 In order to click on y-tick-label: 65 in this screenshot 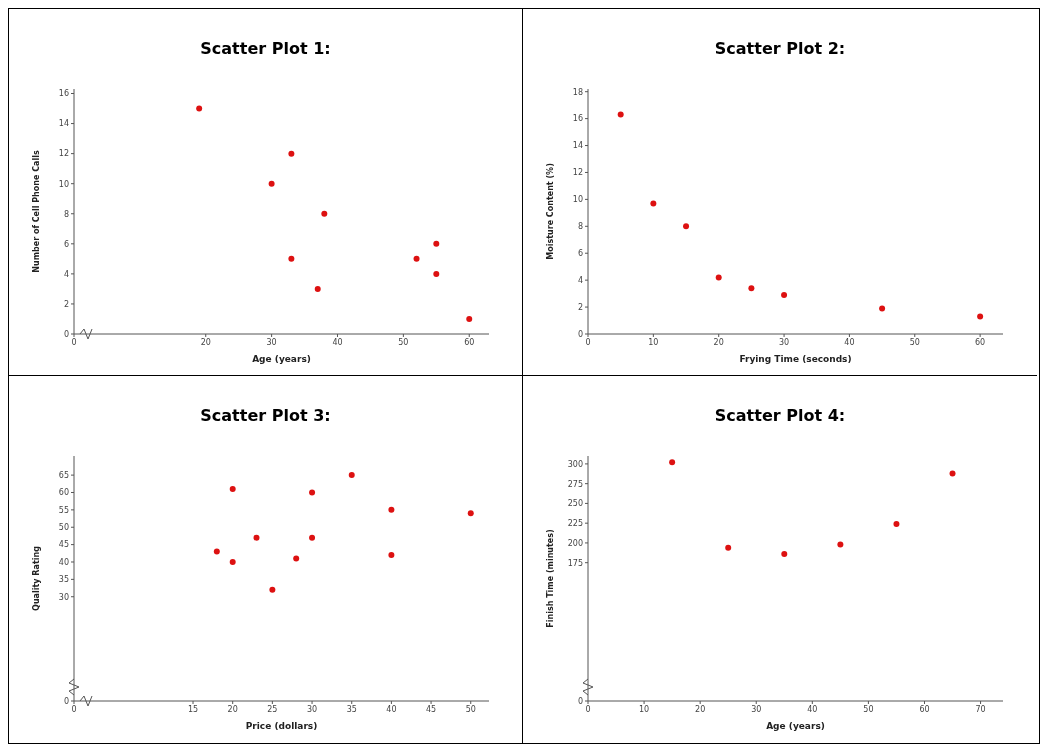, I will do `click(63, 475)`.